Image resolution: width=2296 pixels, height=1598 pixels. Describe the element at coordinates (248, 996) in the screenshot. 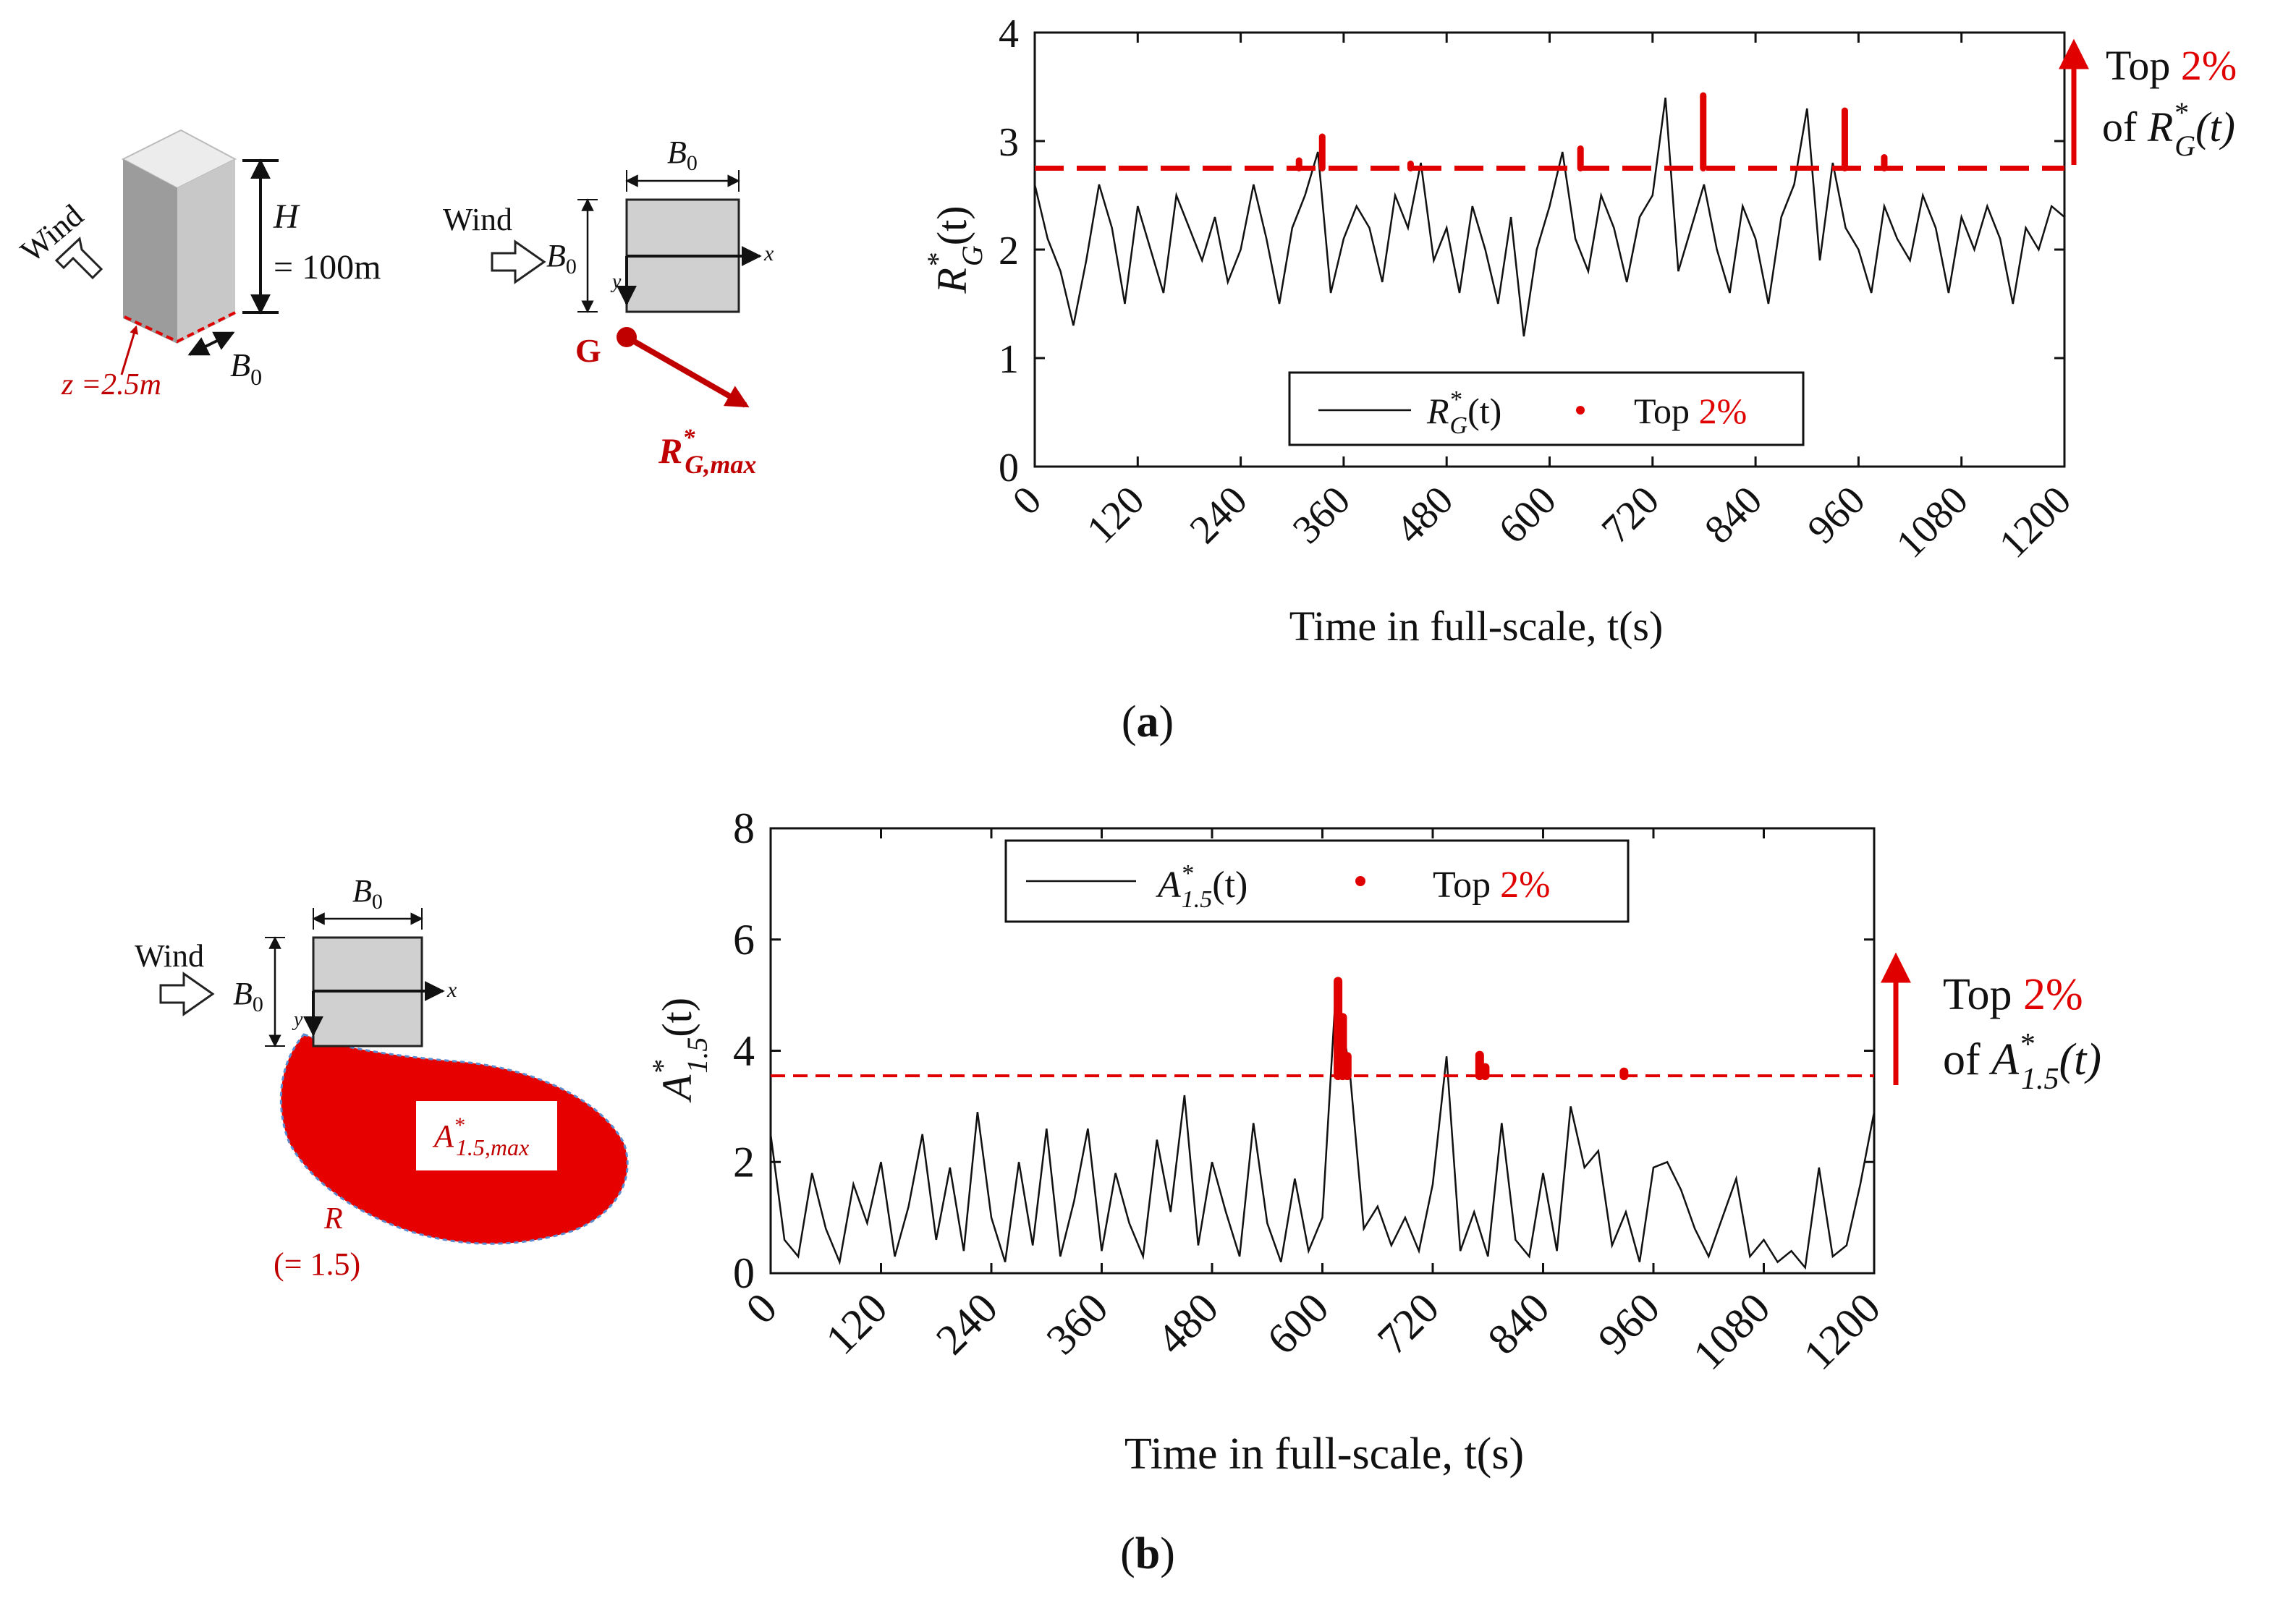

I see `plan-b0-left-label-b: B0` at that location.